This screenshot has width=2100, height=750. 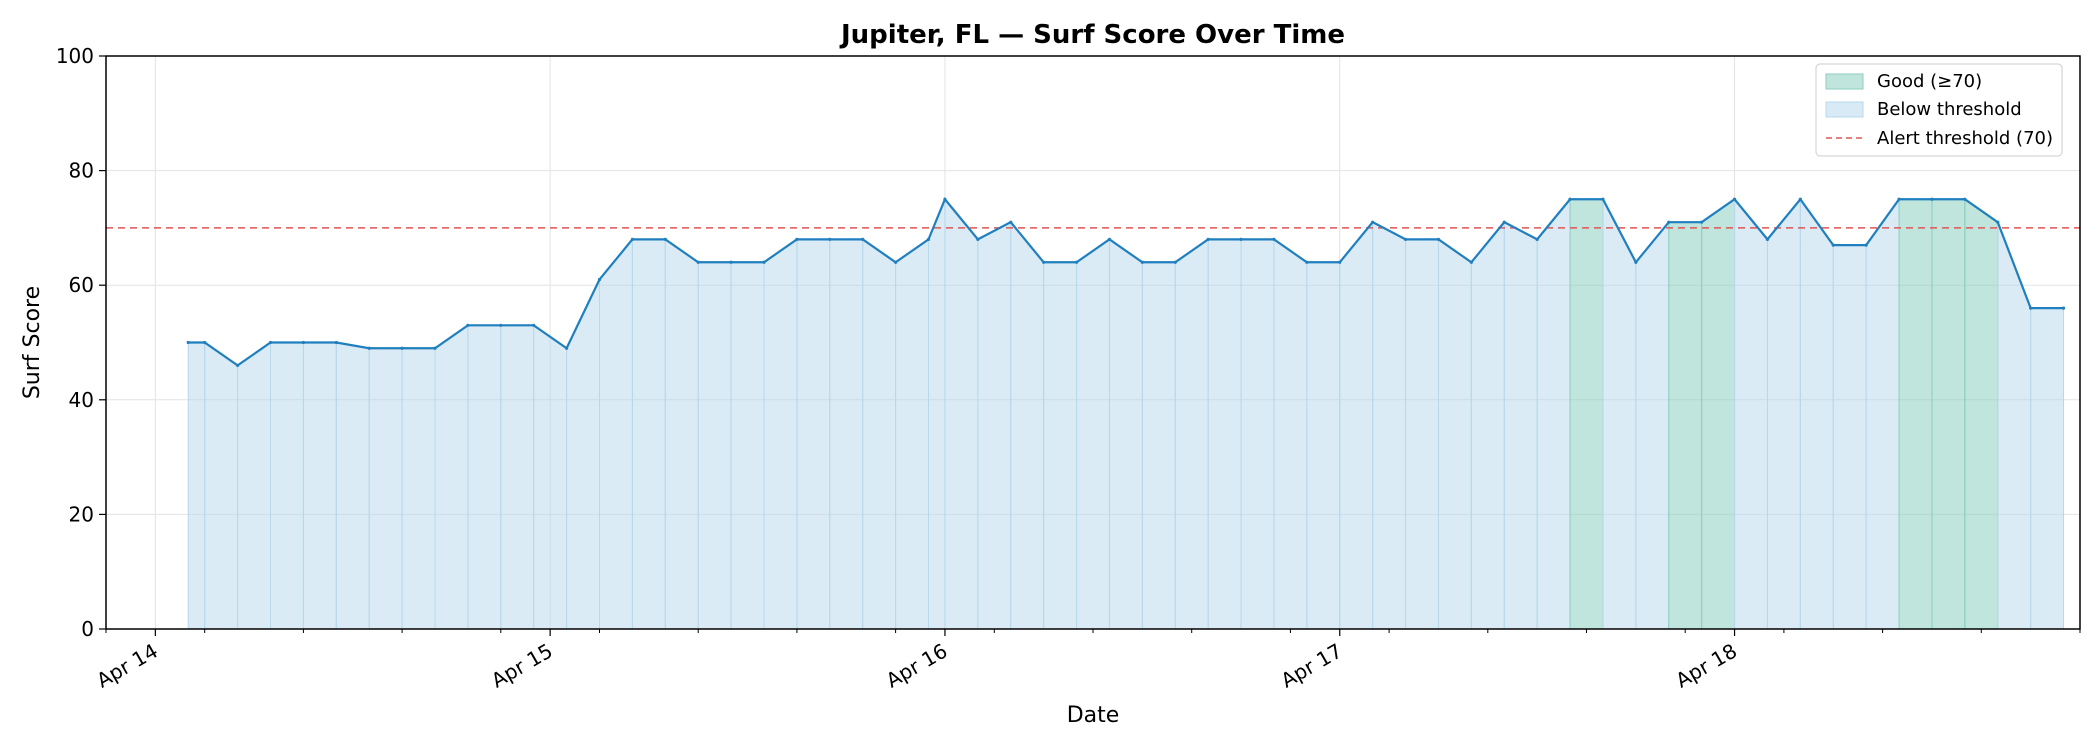 I want to click on x-tick-label: Apr 14, so click(x=127, y=666).